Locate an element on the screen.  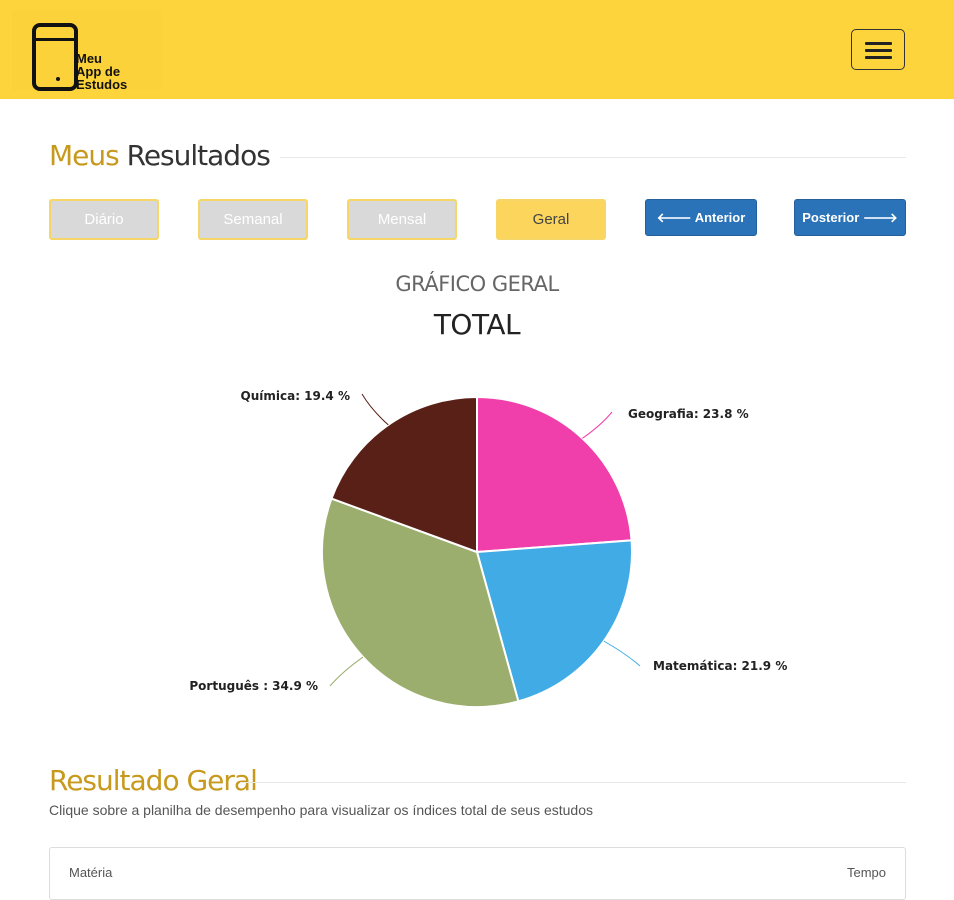
column-header-materia: Matéria is located at coordinates (91, 872).